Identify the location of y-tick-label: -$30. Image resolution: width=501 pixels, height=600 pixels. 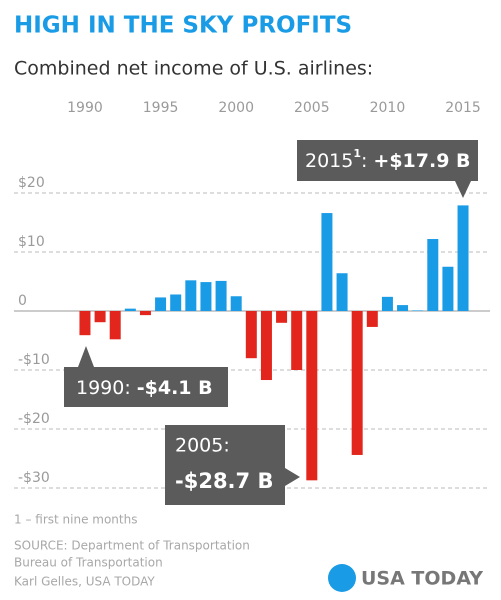
(34, 478).